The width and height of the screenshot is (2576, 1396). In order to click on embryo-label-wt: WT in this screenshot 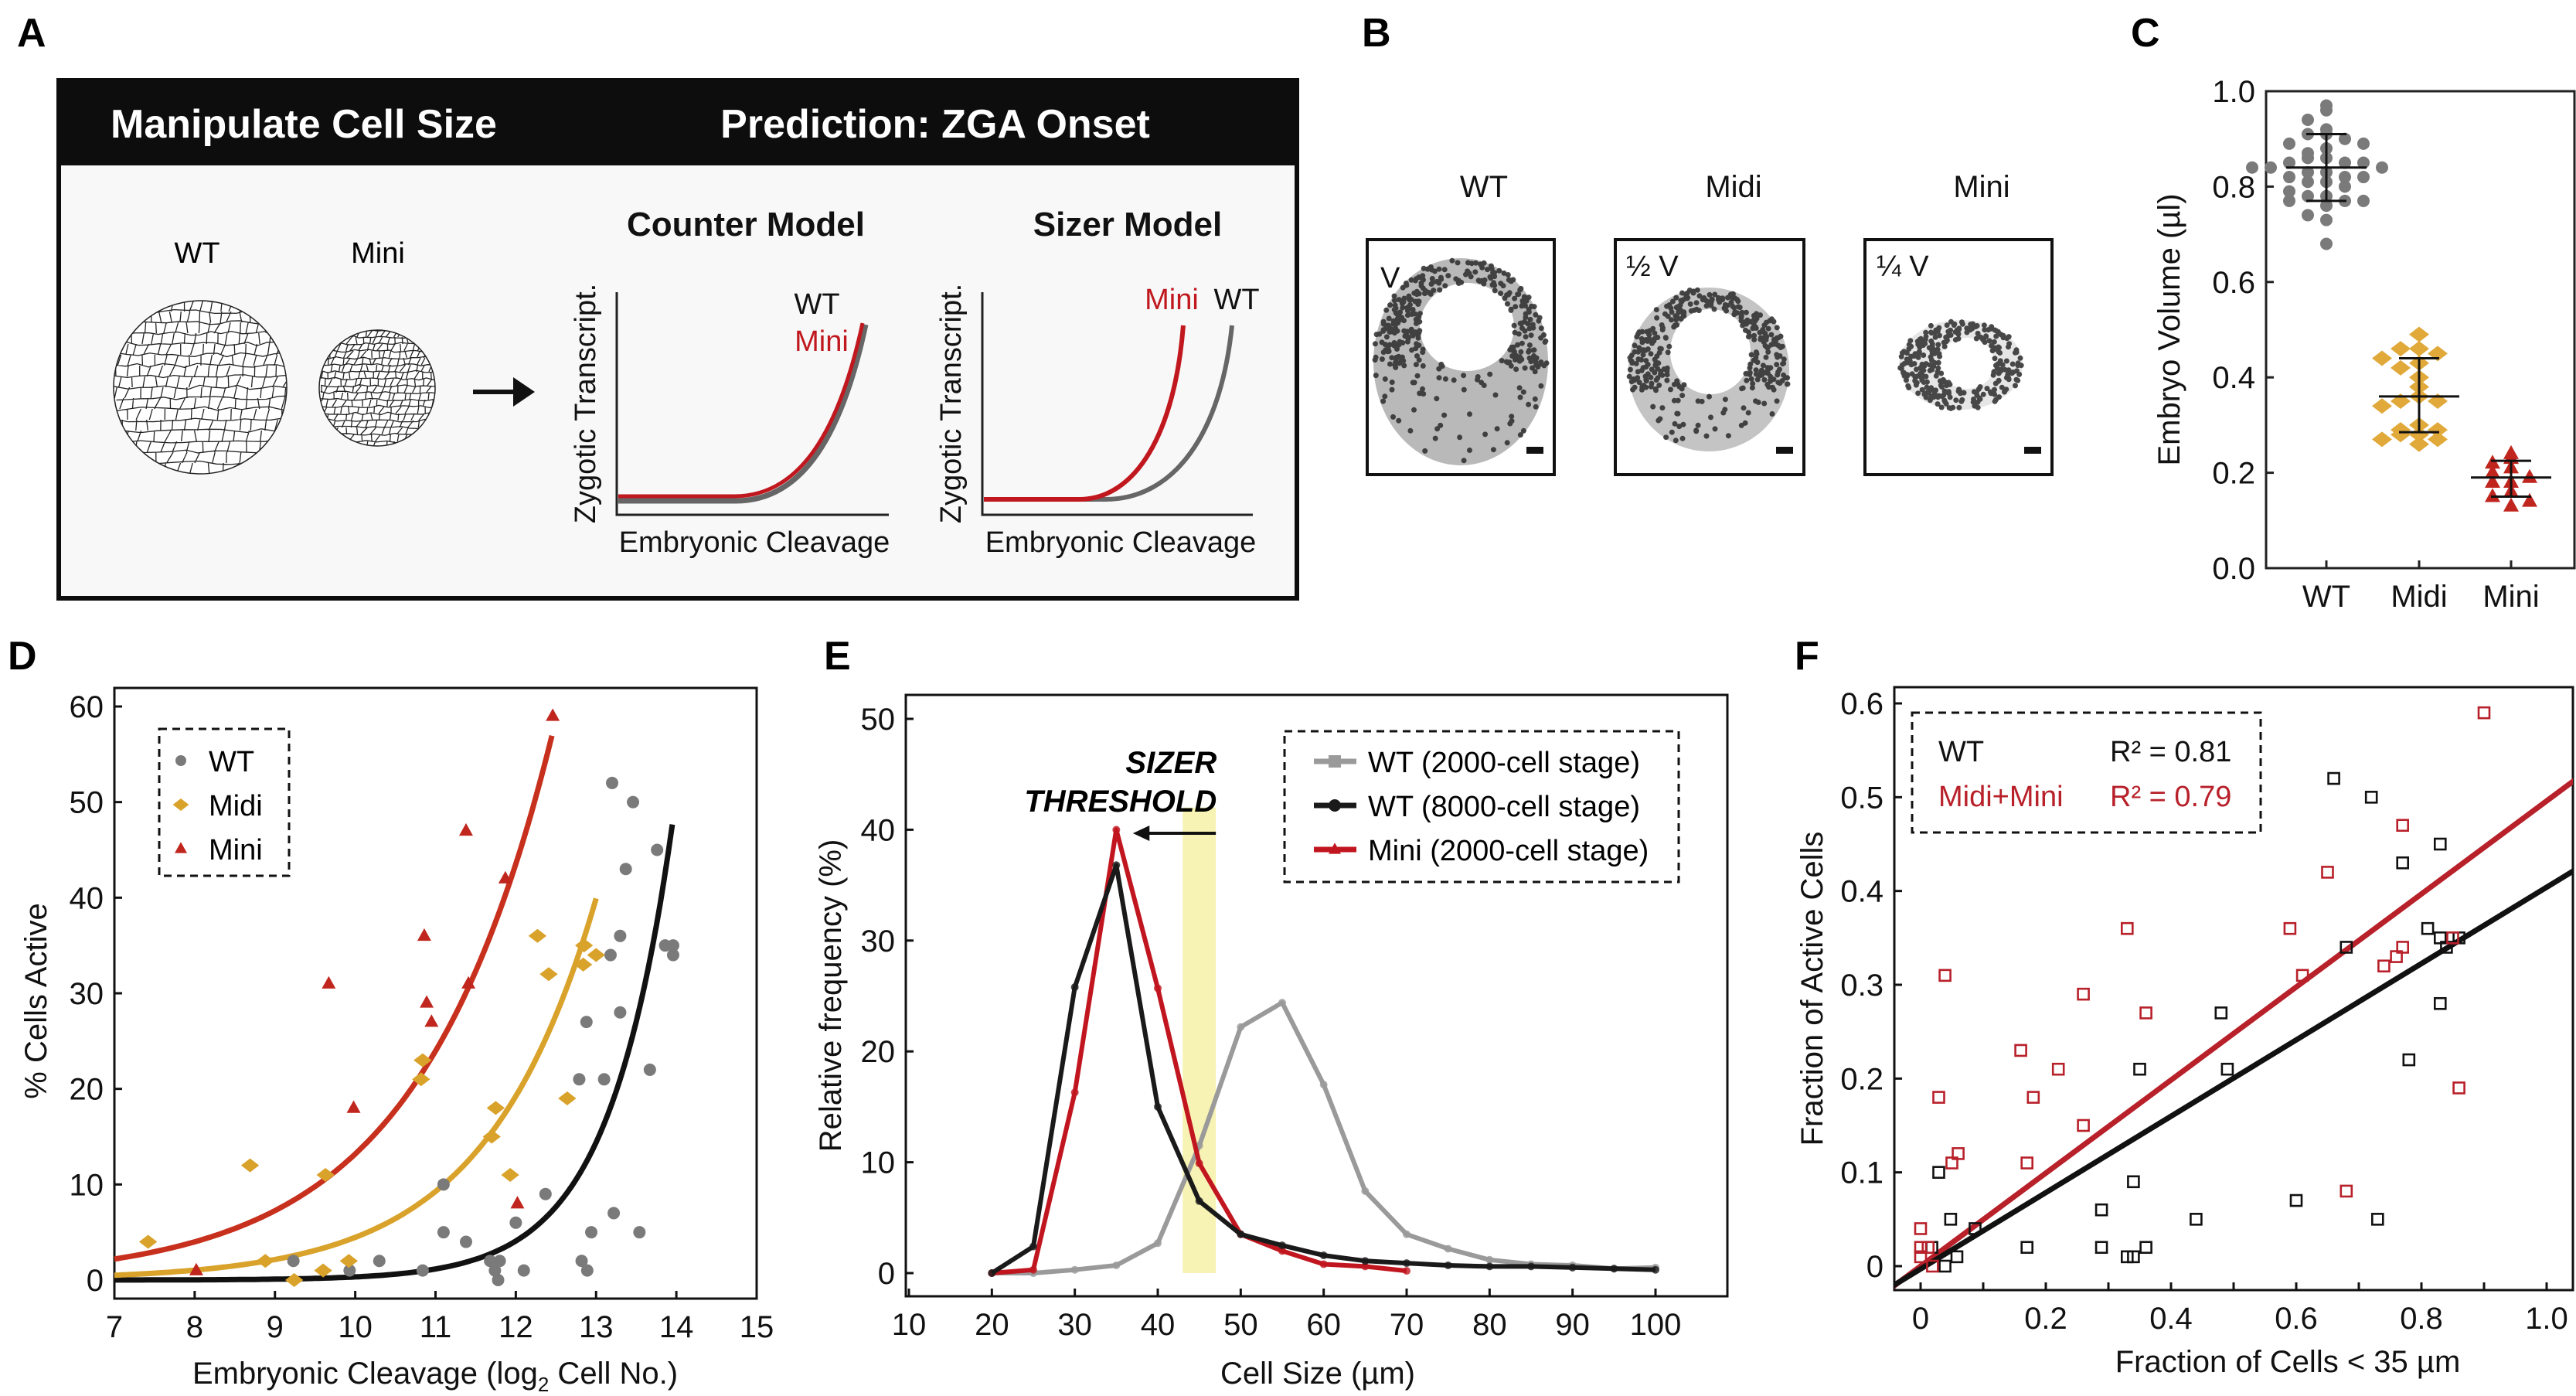, I will do `click(196, 253)`.